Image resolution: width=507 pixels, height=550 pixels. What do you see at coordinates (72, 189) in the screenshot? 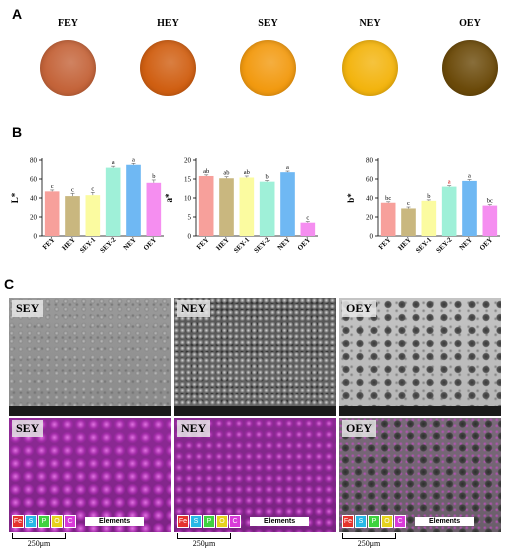
I see `significance-letter-0-1: c` at bounding box center [72, 189].